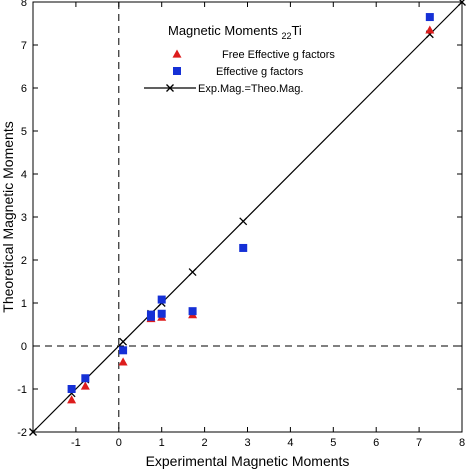  I want to click on legend-title-main: Magnetic Moments, so click(224, 30).